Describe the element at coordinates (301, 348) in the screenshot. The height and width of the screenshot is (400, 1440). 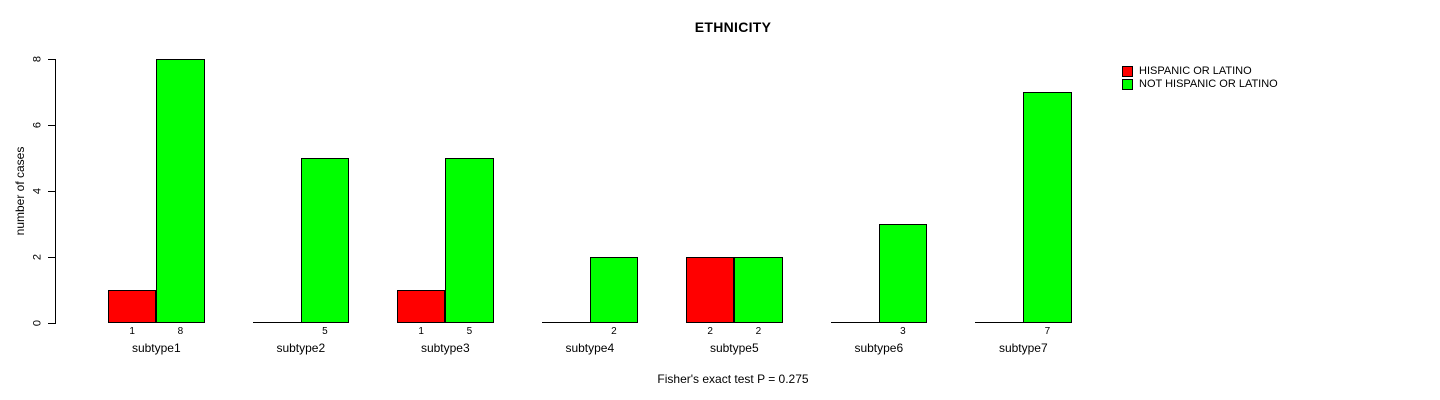
I see `category-label: subtype2` at that location.